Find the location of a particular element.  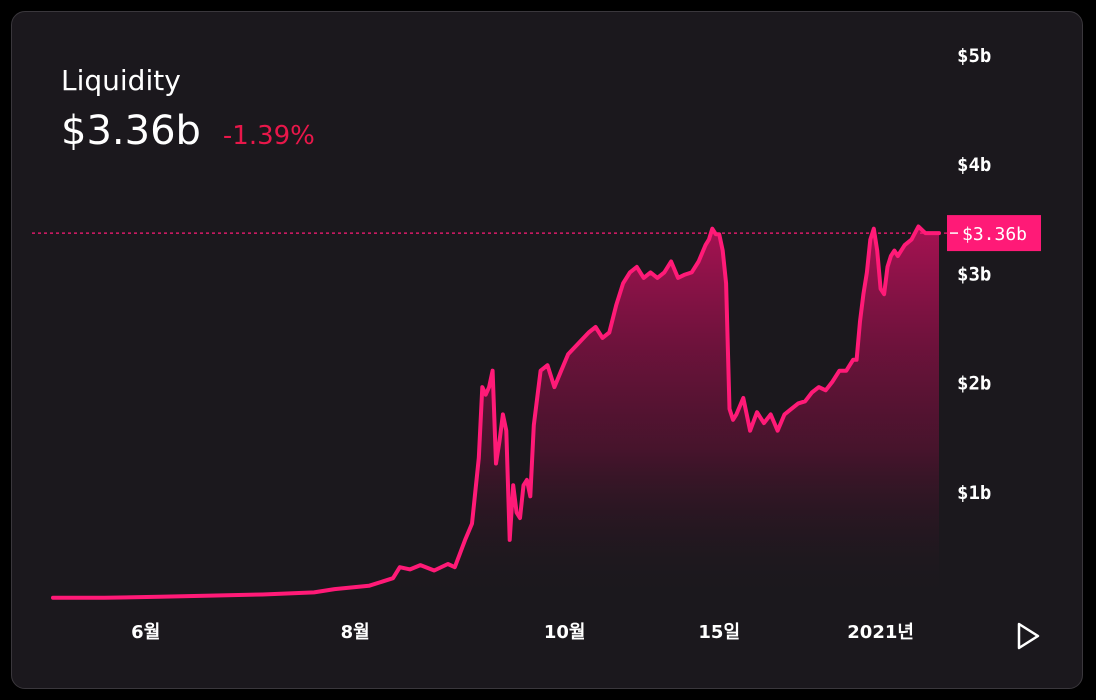

current-value: $3.36b is located at coordinates (131, 131).